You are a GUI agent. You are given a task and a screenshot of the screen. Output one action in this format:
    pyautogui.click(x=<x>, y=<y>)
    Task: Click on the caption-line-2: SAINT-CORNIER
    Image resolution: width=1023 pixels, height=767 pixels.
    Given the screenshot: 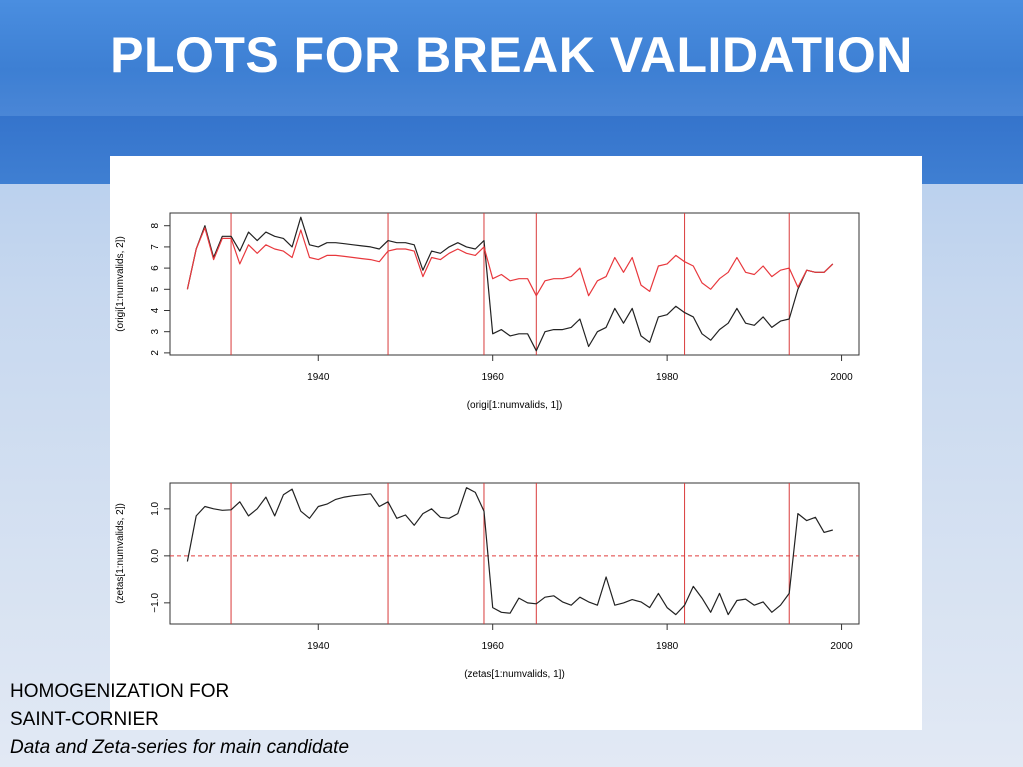 What is the action you would take?
    pyautogui.click(x=84, y=719)
    